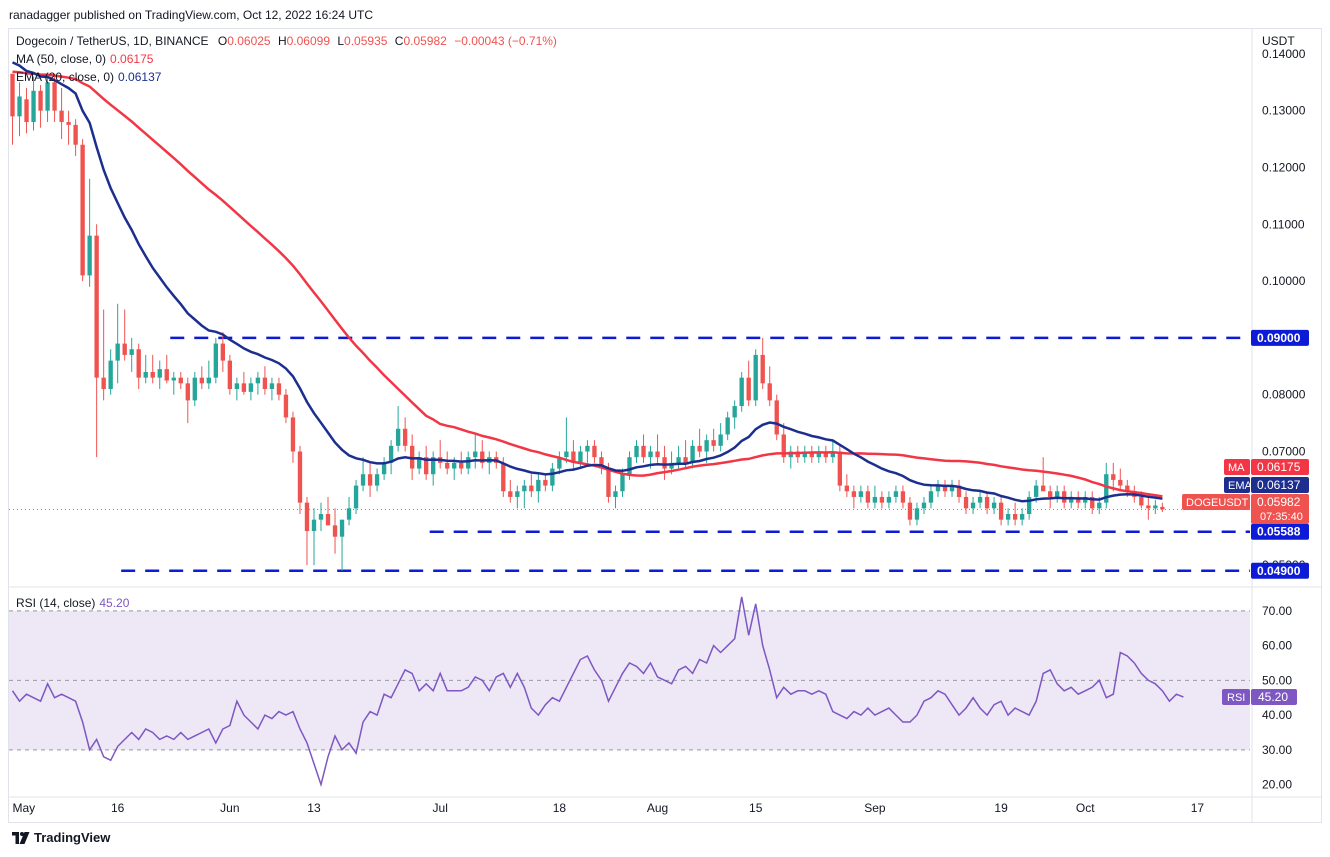  Describe the element at coordinates (229, 808) in the screenshot. I see `time-tick-label: Jun` at that location.